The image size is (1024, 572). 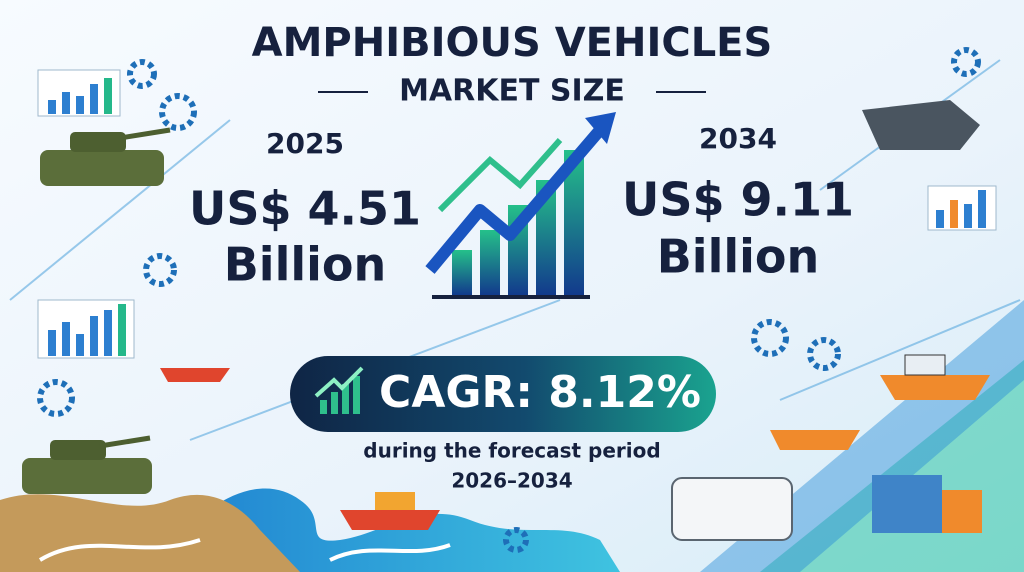 I want to click on decor-growth-chart, so click(x=520, y=205).